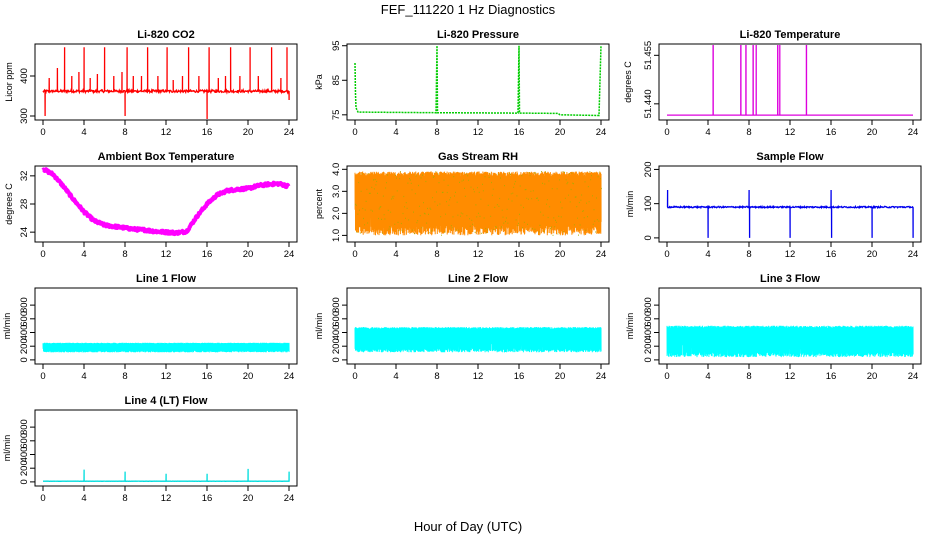  Describe the element at coordinates (319, 82) in the screenshot. I see `y-axis-label: kPa` at that location.